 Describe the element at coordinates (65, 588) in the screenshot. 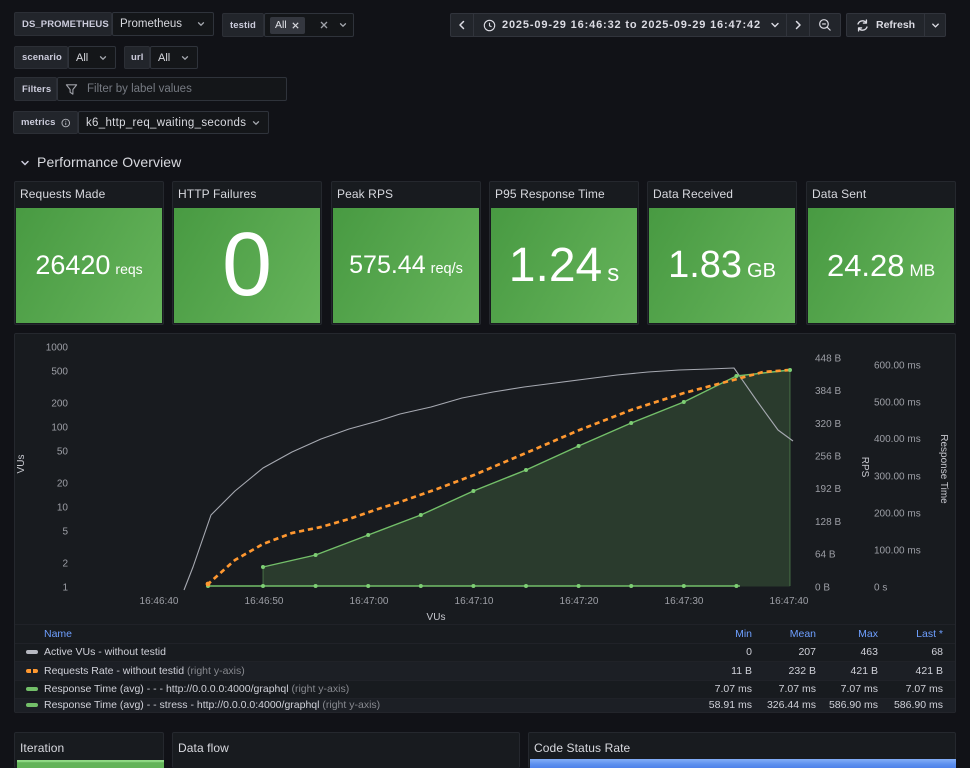

I see `svg-text: 1` at that location.